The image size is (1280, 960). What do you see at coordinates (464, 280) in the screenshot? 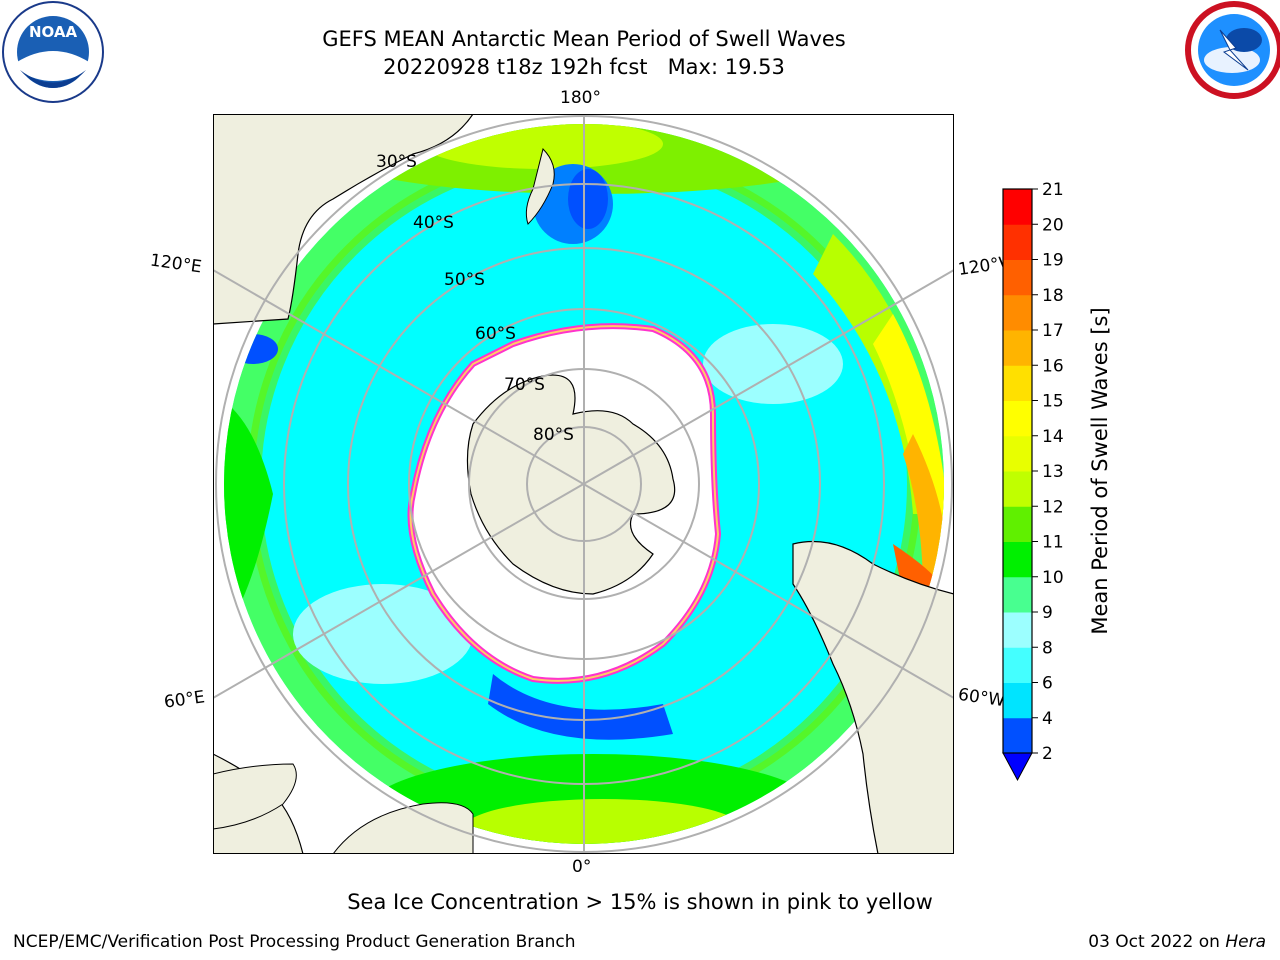
I see `lat-label-50s: 50°S` at bounding box center [464, 280].